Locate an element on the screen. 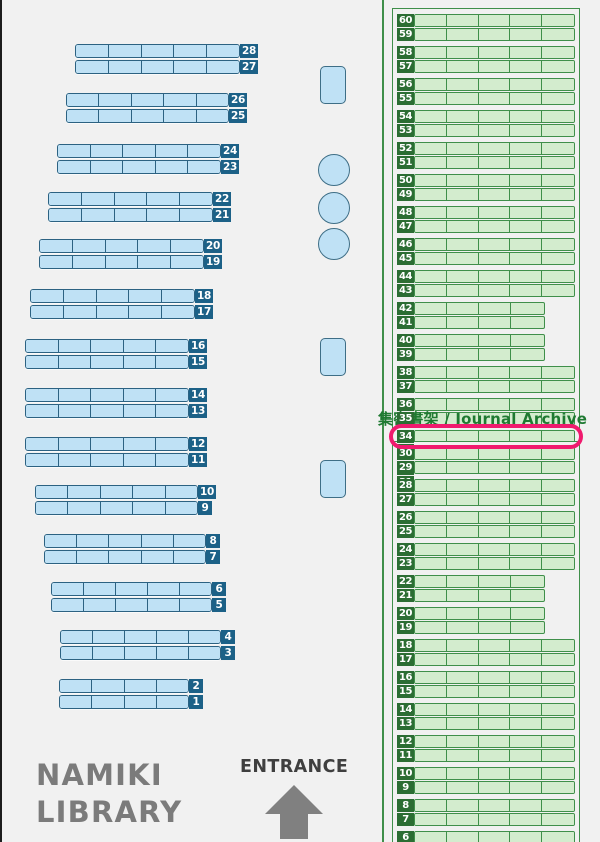 The image size is (600, 842). archive-shelf-40: 40 is located at coordinates (486, 340).